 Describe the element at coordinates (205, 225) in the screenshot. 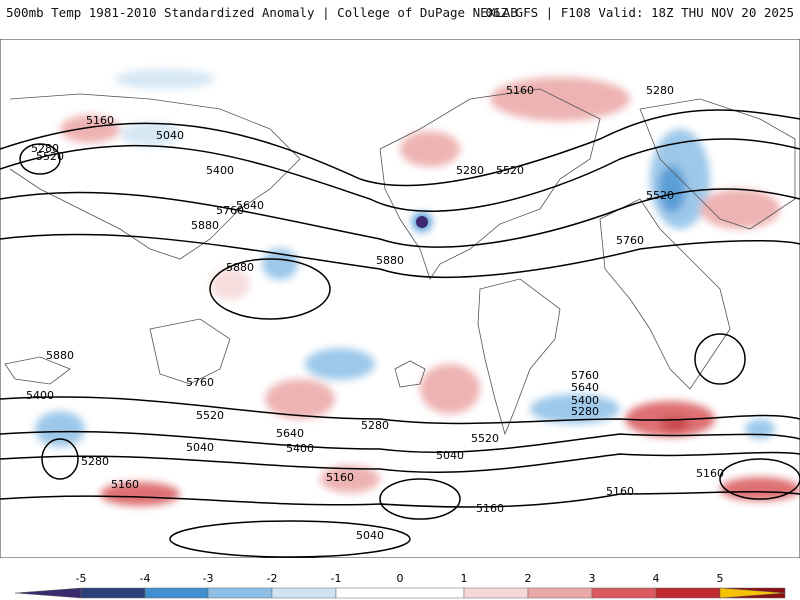

I see `contour-label-5880: 5880` at that location.